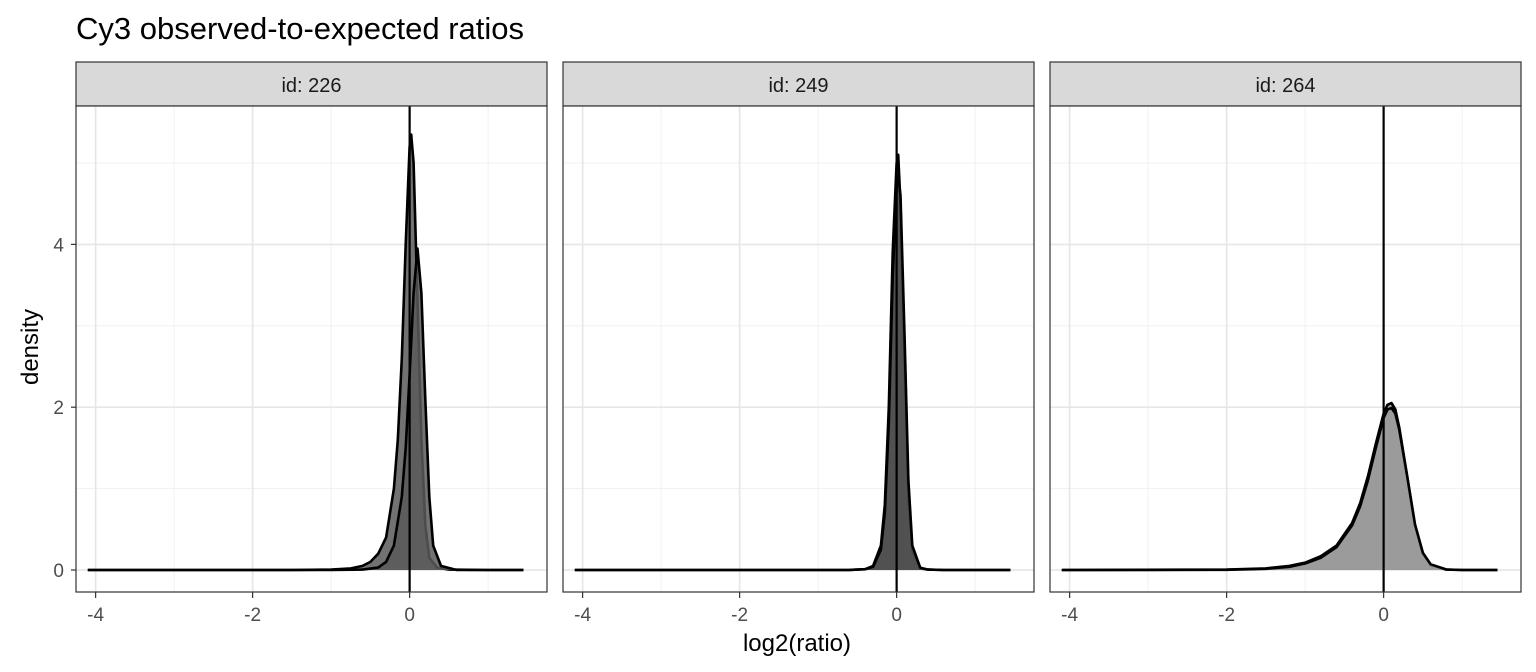 This screenshot has width=1536, height=672. Describe the element at coordinates (58, 408) in the screenshot. I see `y-tick-label: 2` at that location.